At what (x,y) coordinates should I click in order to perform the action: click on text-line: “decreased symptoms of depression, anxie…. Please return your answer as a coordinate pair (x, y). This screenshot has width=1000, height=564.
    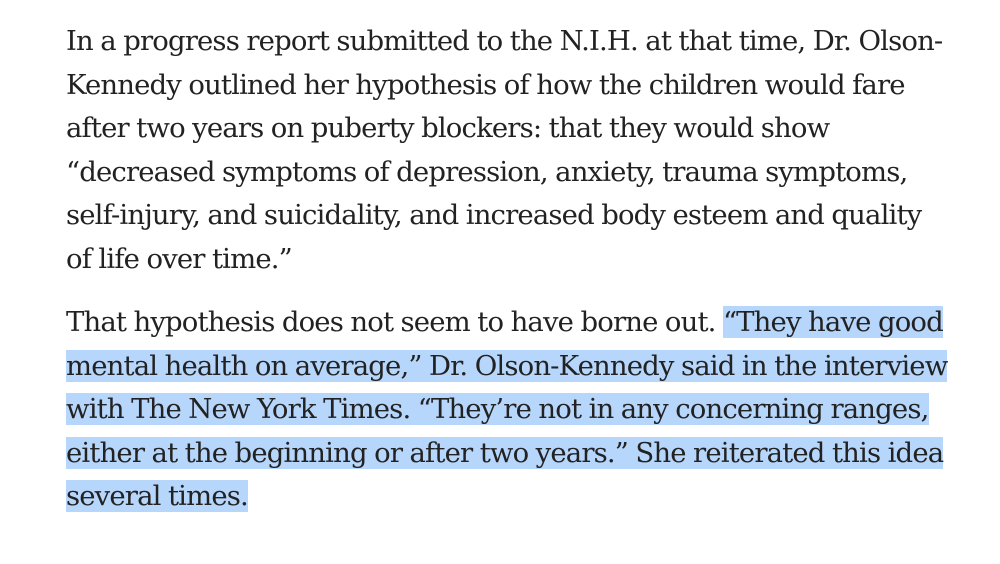
    Looking at the image, I should click on (487, 171).